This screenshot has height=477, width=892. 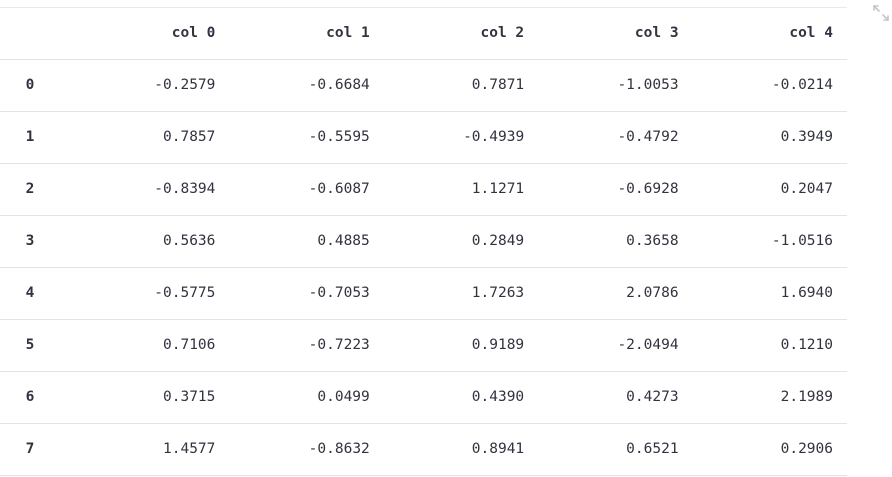 What do you see at coordinates (30, 345) in the screenshot?
I see `row-index: 5` at bounding box center [30, 345].